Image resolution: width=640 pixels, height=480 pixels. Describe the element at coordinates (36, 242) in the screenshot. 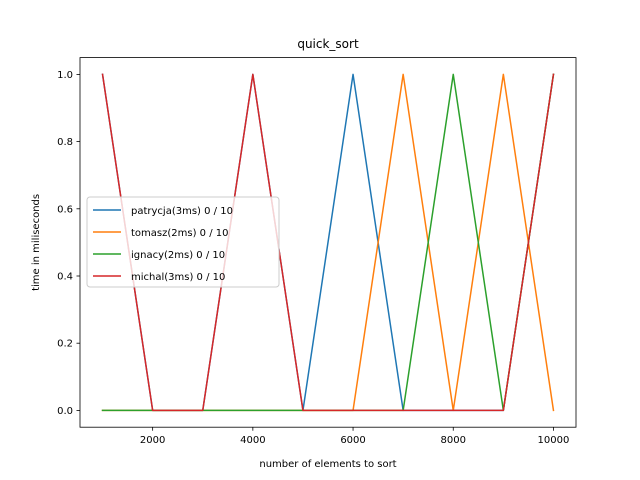

I see `y-axis-title: time in miliseconds` at that location.